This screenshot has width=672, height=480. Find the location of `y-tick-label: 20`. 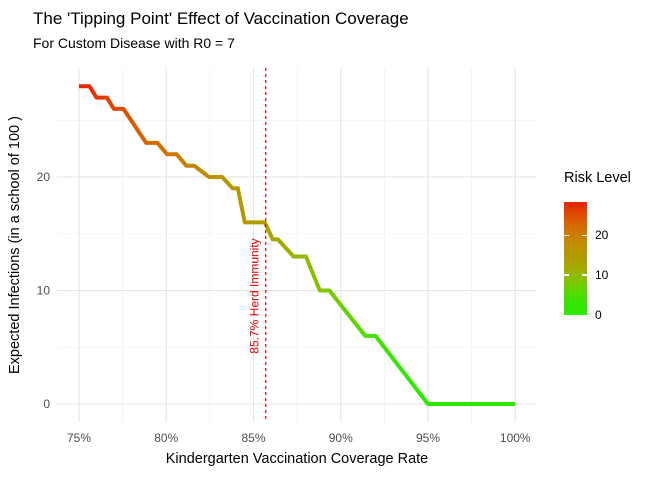

y-tick-label: 20 is located at coordinates (44, 177).